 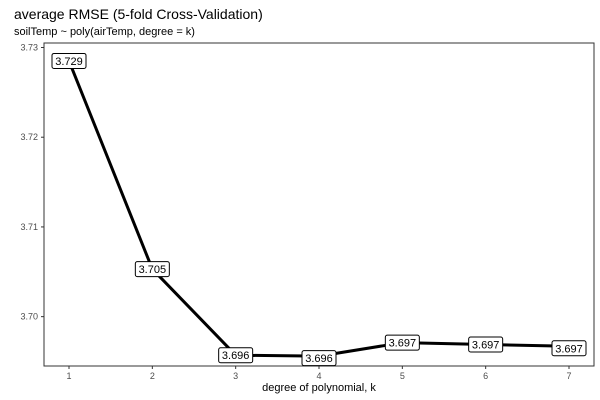 I want to click on x-axis: 1 2 3 4 5 6 7, so click(x=319, y=373).